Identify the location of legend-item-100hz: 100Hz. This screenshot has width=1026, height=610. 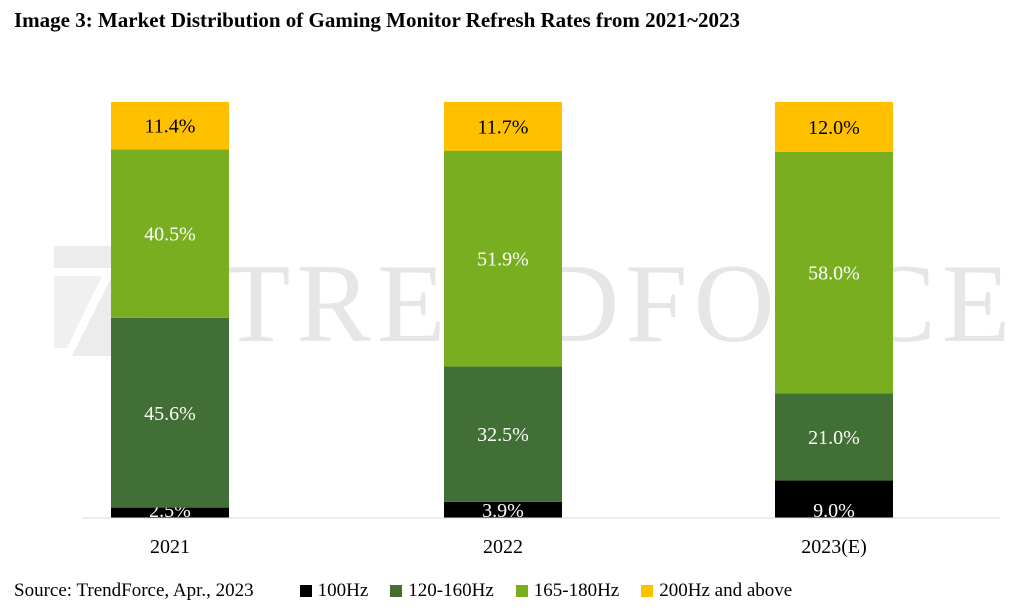
(334, 591).